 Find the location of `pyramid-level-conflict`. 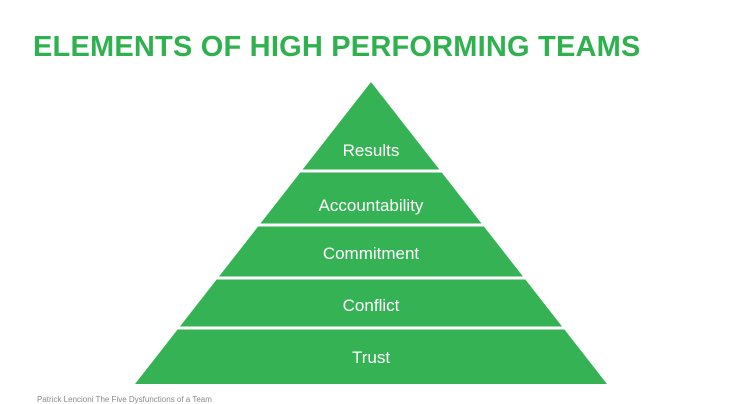

pyramid-level-conflict is located at coordinates (371, 303).